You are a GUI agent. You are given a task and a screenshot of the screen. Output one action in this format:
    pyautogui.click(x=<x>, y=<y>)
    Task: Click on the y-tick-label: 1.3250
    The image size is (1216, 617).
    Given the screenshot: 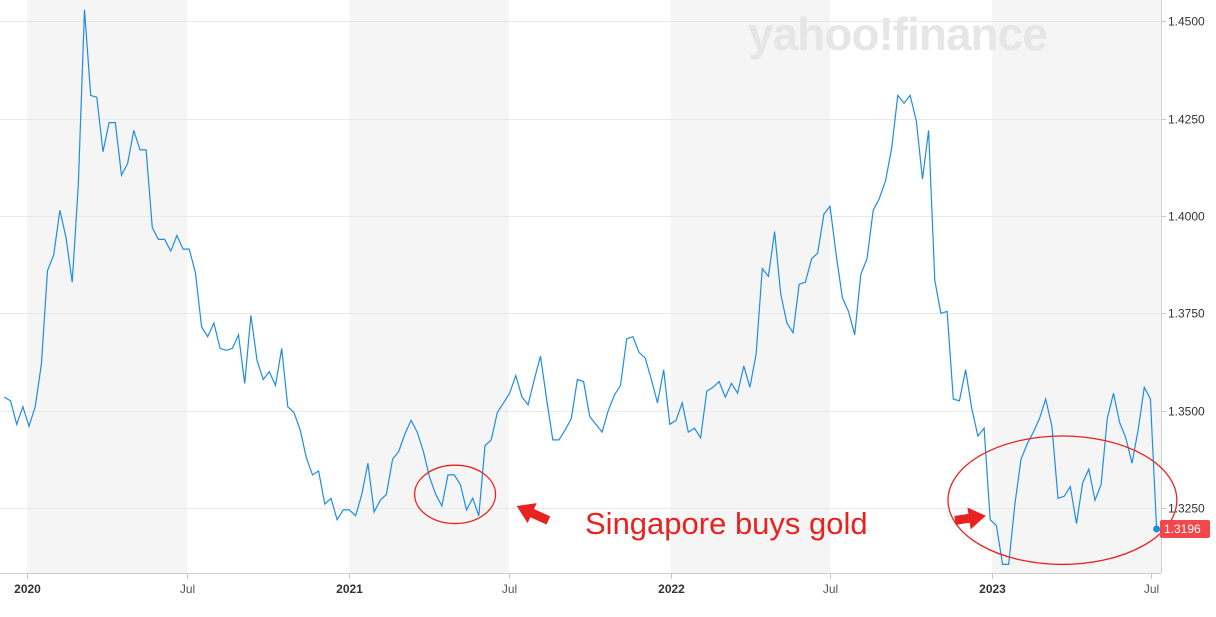 What is the action you would take?
    pyautogui.click(x=1186, y=509)
    